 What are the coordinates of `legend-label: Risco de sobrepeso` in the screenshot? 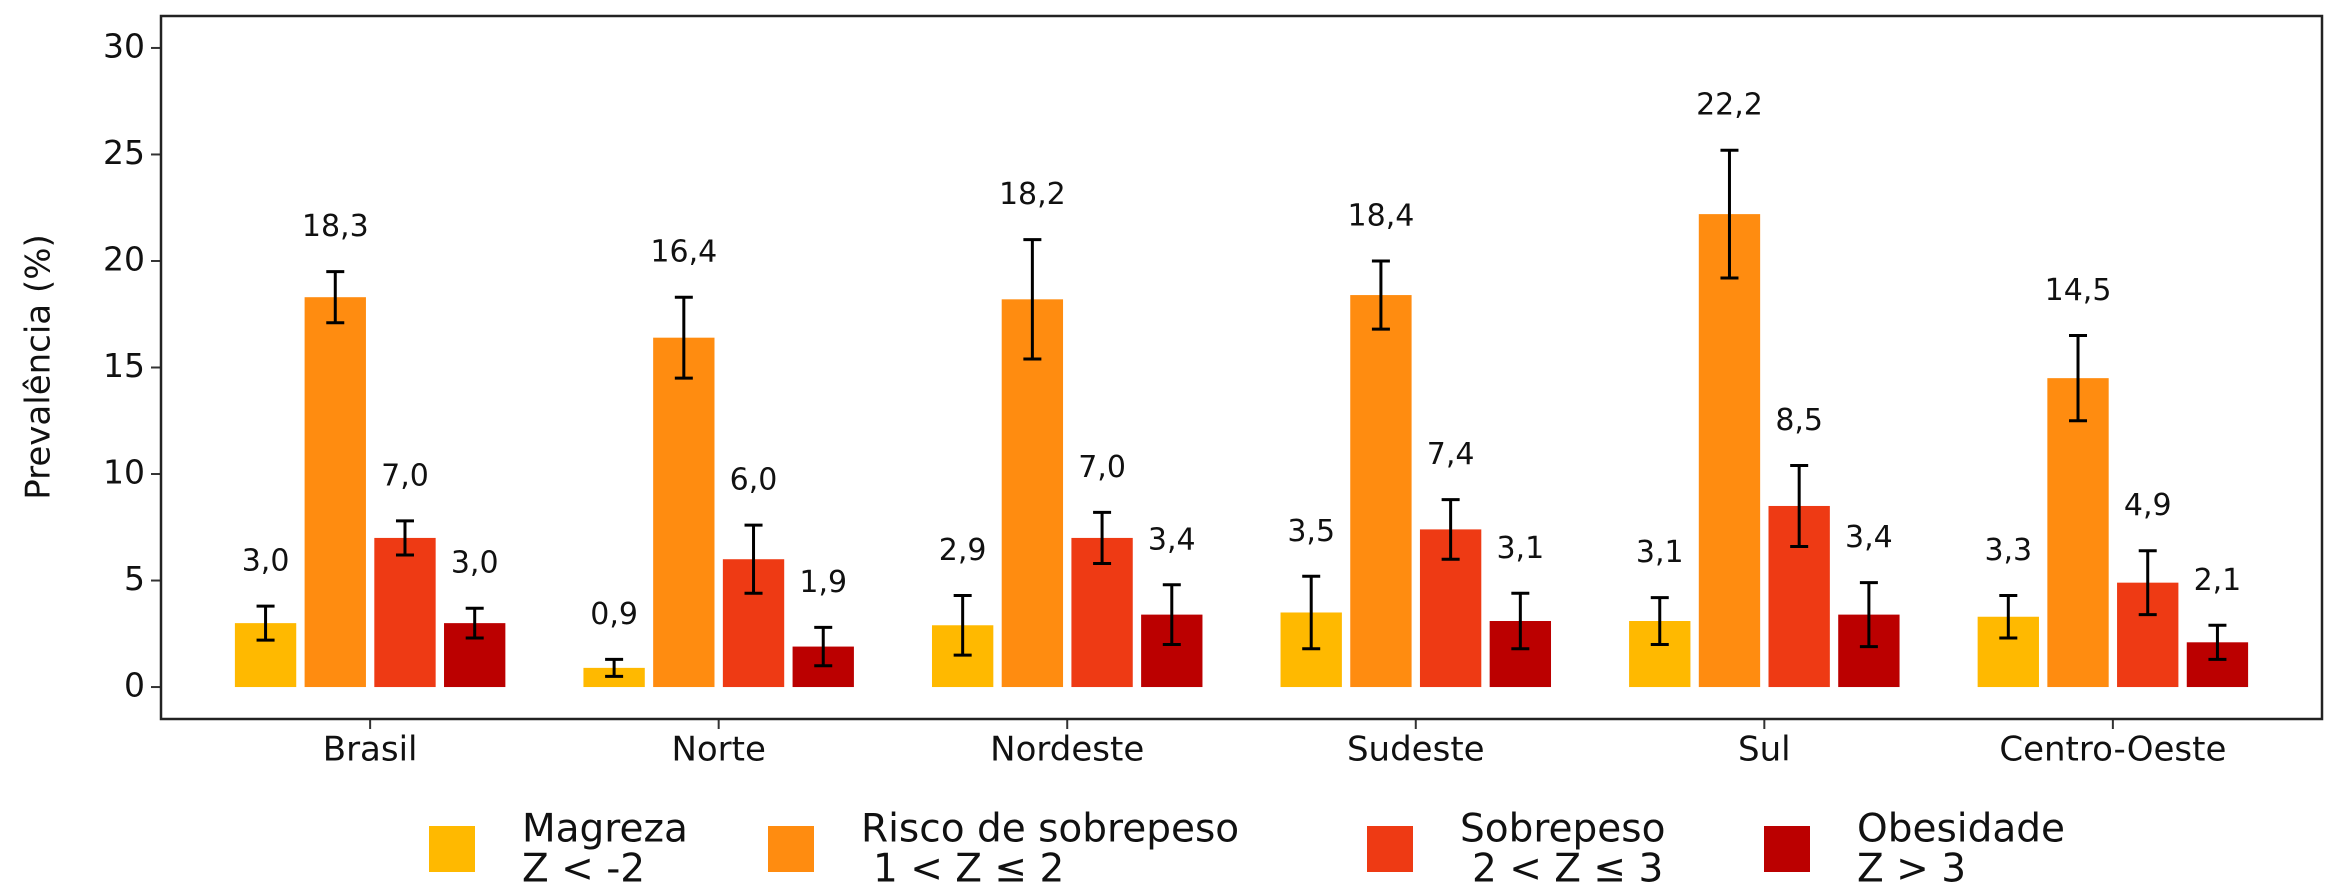 It's located at (1050, 829).